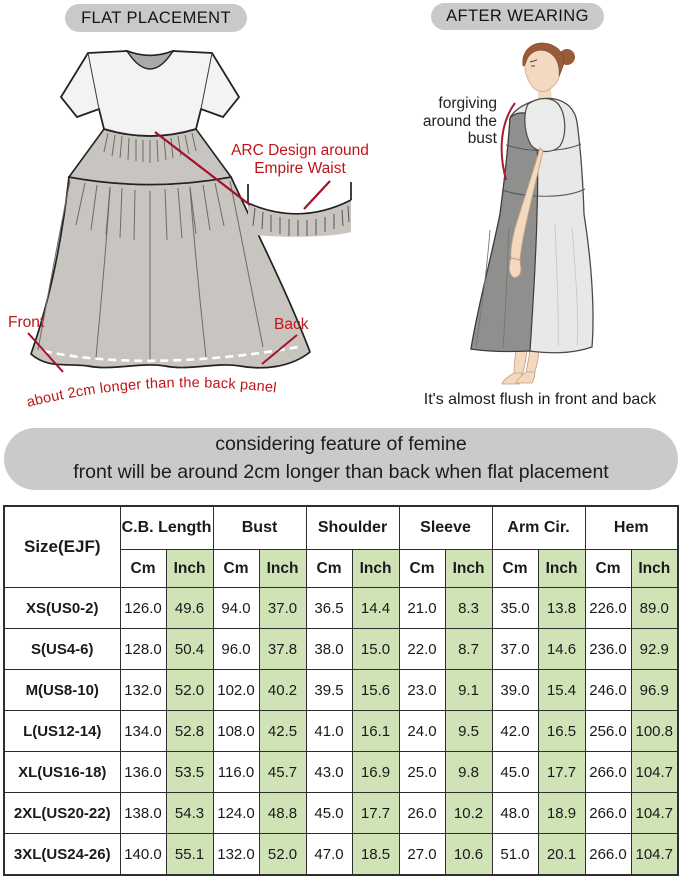  I want to click on waist-arc-inset, so click(299, 209).